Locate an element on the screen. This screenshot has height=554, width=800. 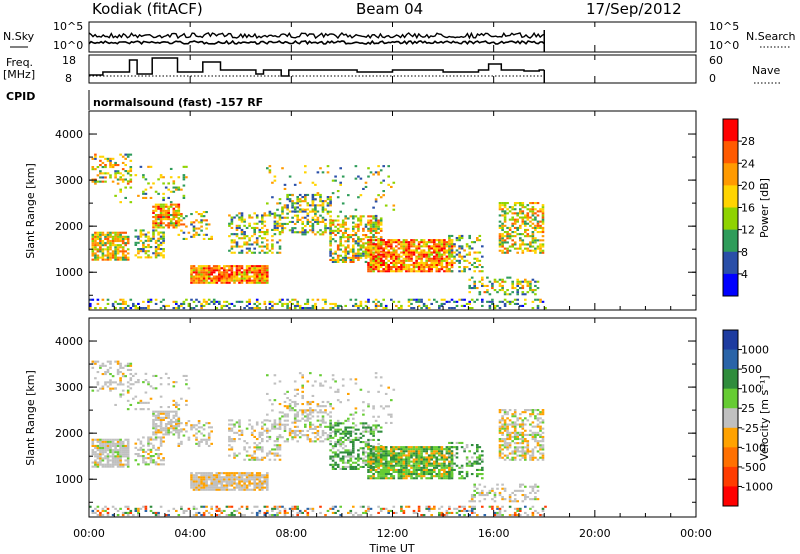
power-colorbar-label: Power [dB] is located at coordinates (764, 208).